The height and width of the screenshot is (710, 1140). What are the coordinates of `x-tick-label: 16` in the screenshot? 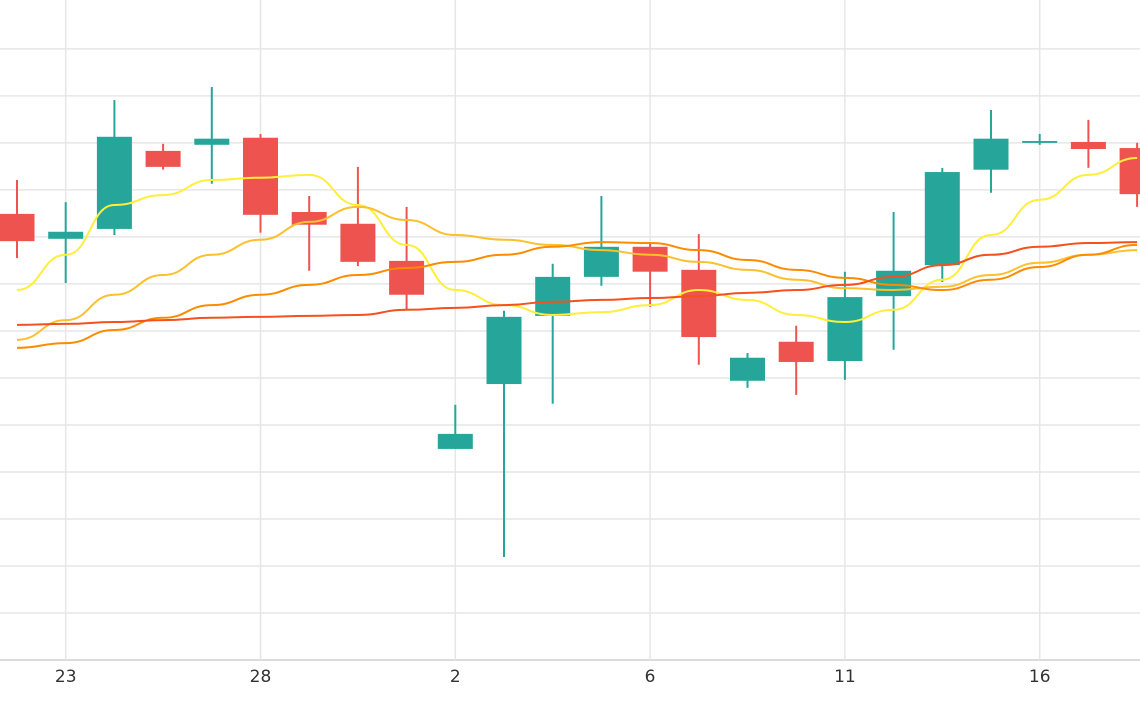 It's located at (1040, 677).